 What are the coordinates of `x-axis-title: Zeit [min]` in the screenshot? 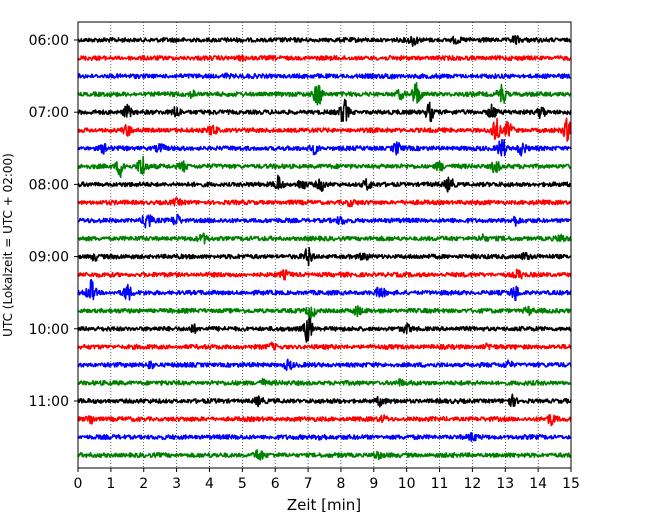 It's located at (324, 505).